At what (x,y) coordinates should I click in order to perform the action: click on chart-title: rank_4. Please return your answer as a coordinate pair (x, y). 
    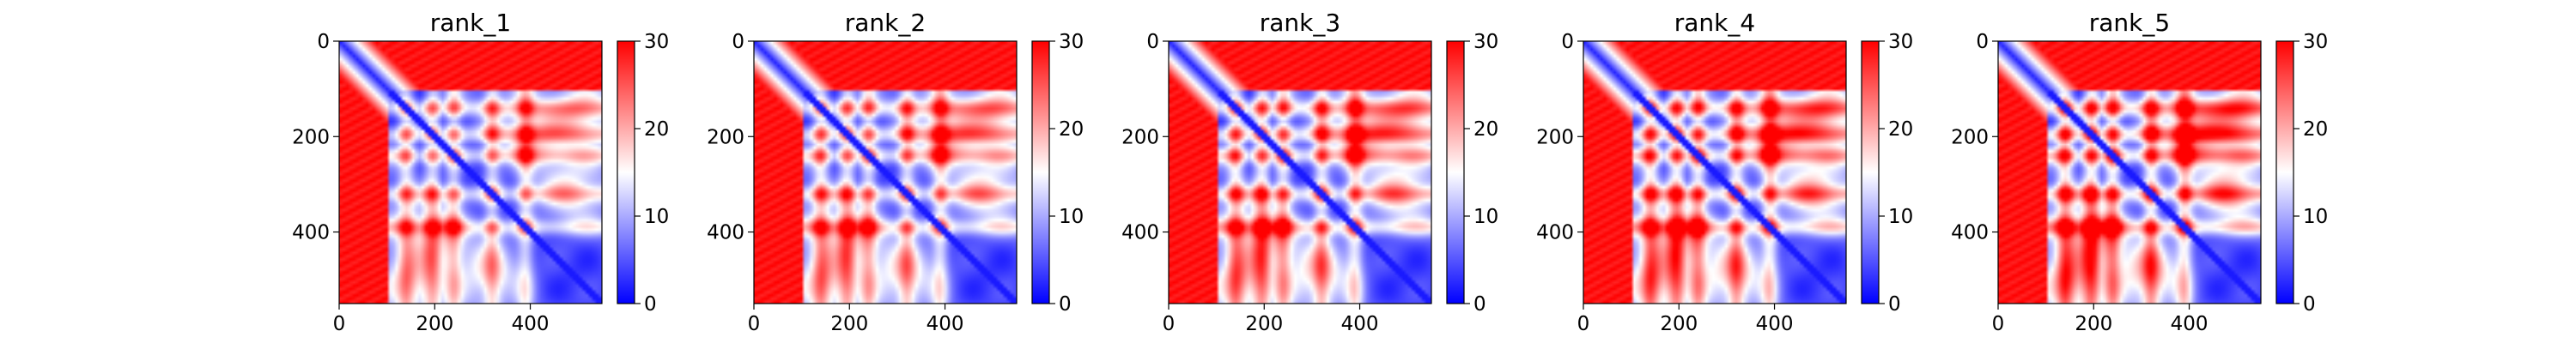
    Looking at the image, I should click on (1715, 23).